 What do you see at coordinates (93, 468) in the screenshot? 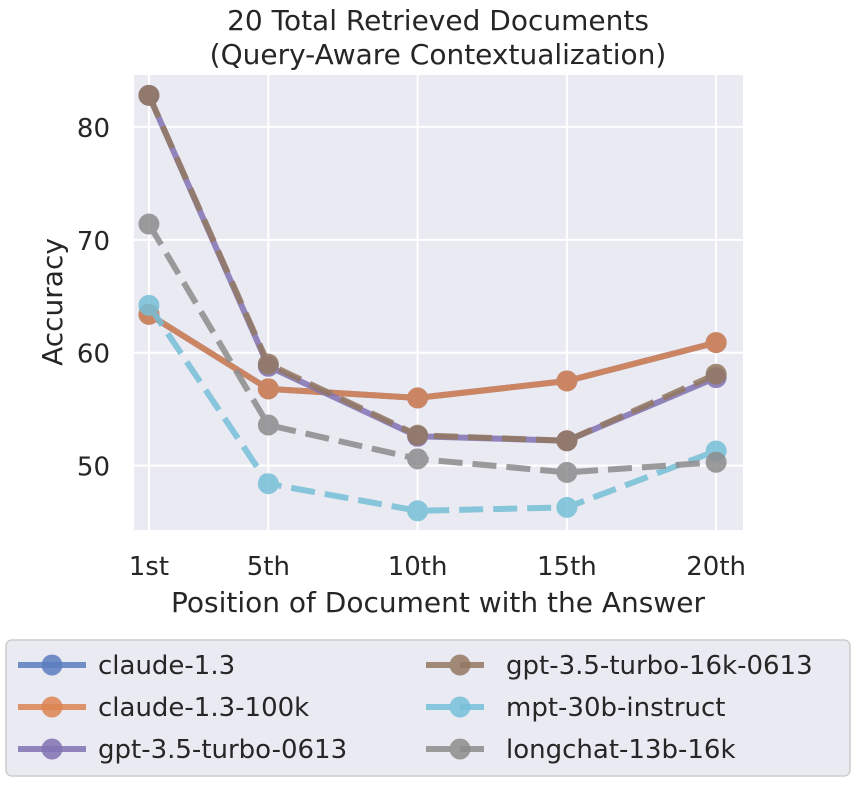
I see `y-tick-label: 50` at bounding box center [93, 468].